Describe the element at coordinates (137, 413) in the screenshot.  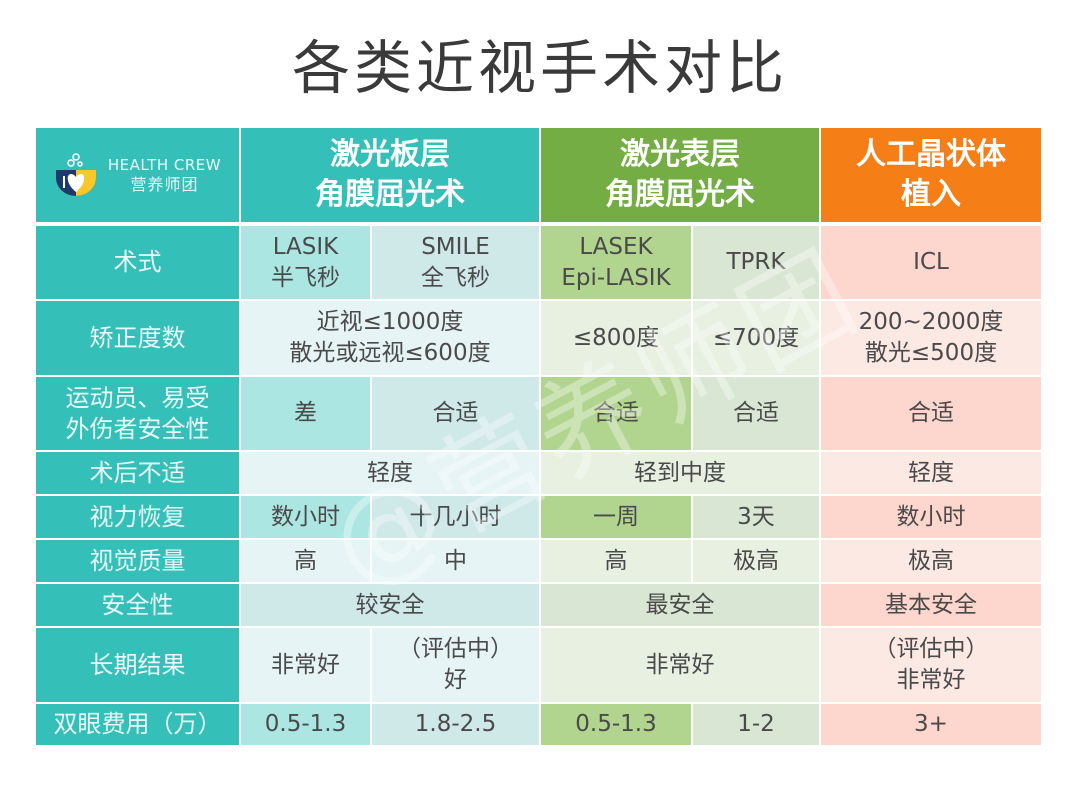
I see `row-label-athlete: 运动员、易受 外伤者安全性` at that location.